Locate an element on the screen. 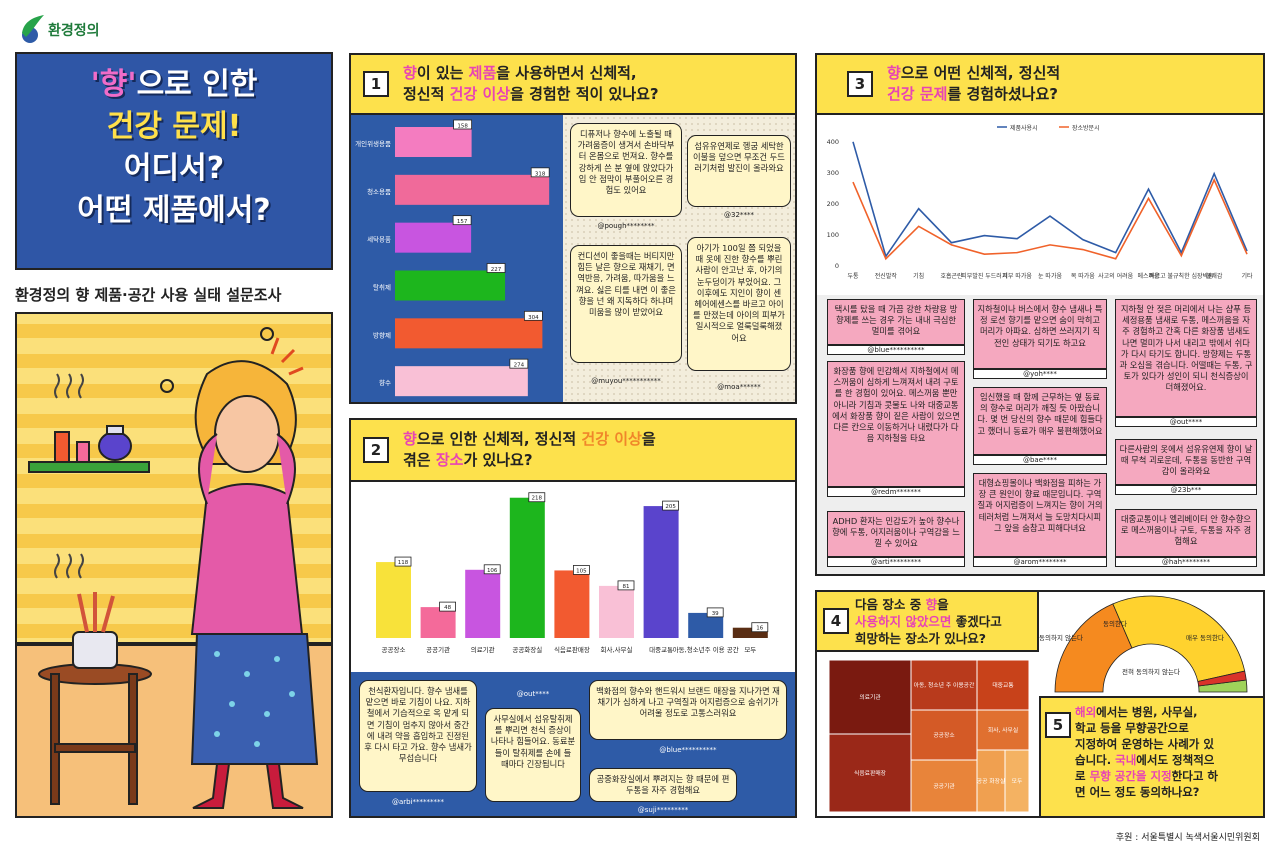 The height and width of the screenshot is (853, 1280). q3-category-label: 빠르고 불규칙한 심장박동 is located at coordinates (1181, 276).